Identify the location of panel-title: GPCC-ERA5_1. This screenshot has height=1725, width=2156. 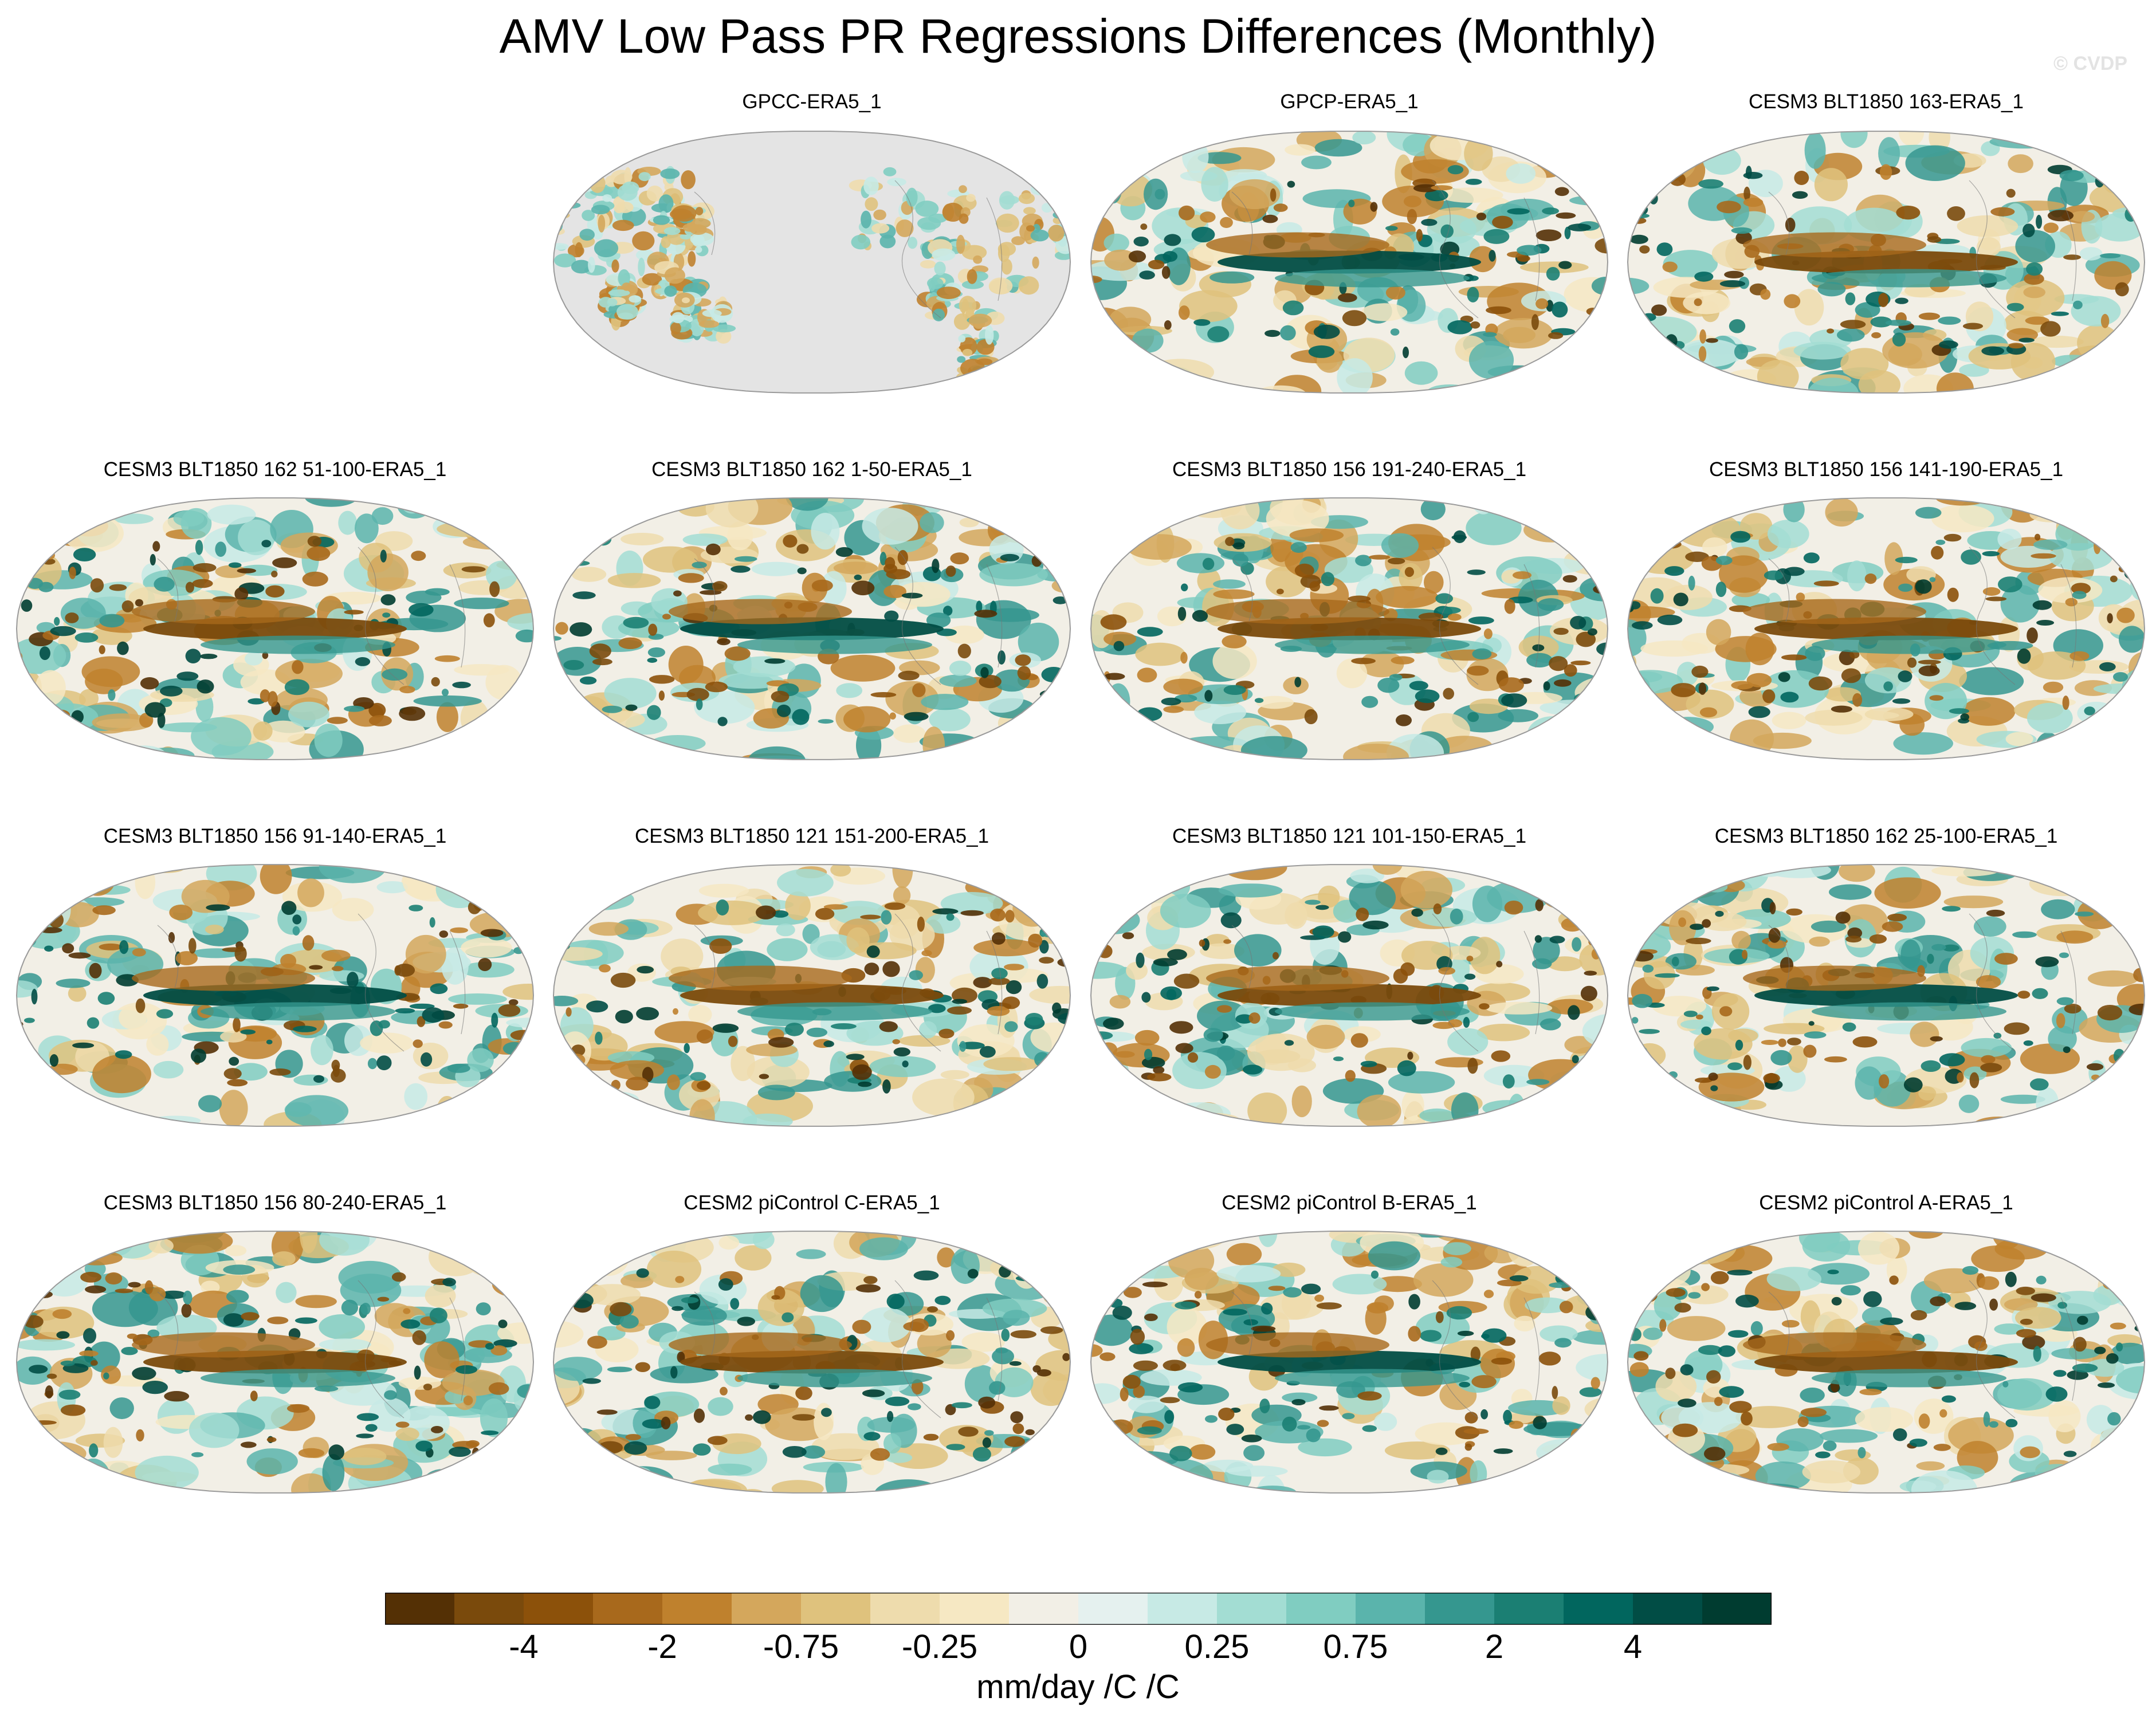
(812, 102).